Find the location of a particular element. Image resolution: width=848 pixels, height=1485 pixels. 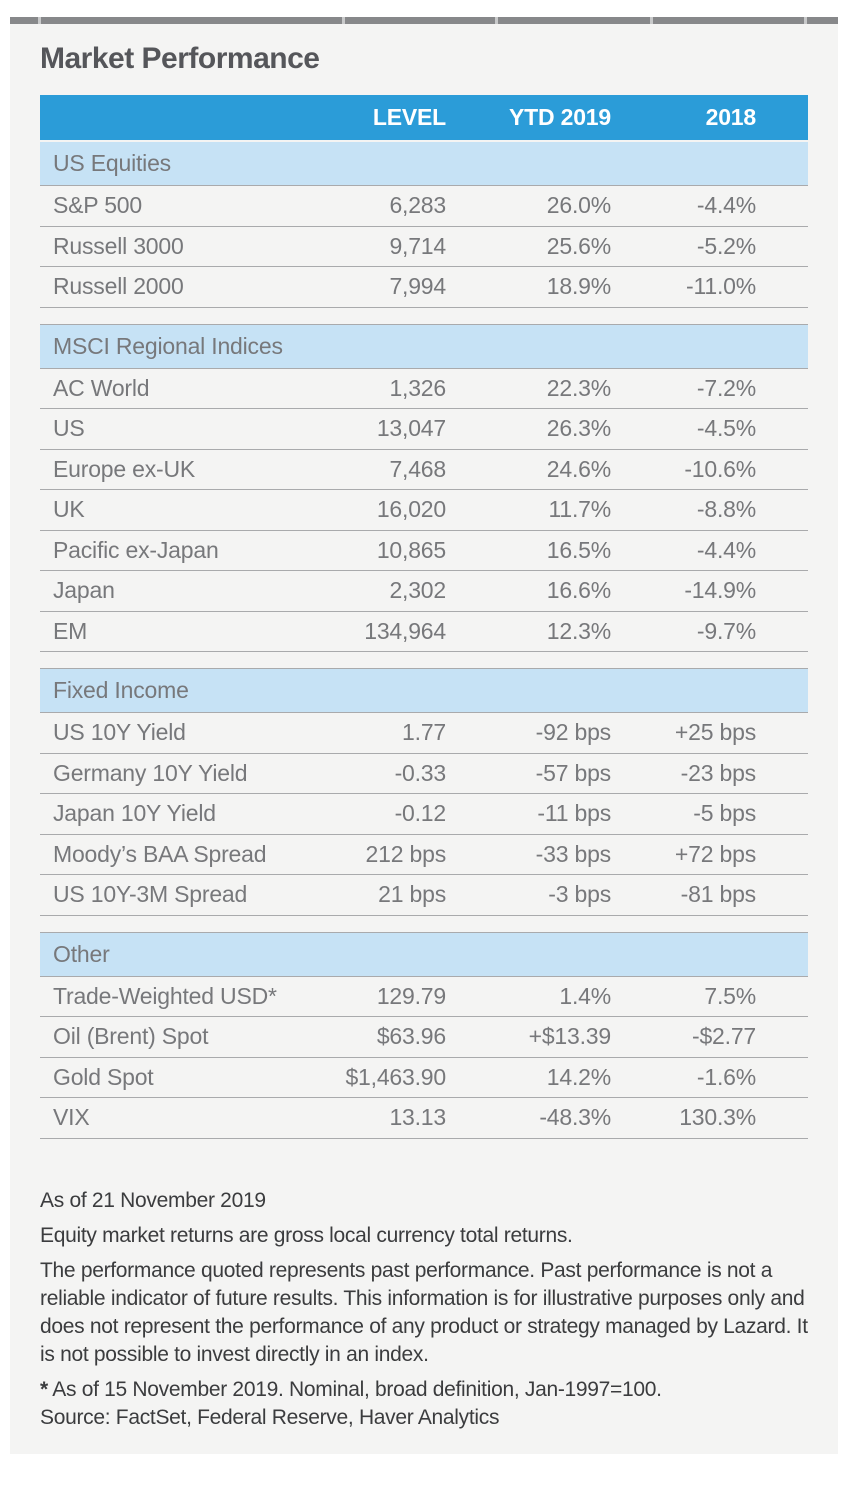

row-label: Pacific ex-Japan is located at coordinates (136, 549).